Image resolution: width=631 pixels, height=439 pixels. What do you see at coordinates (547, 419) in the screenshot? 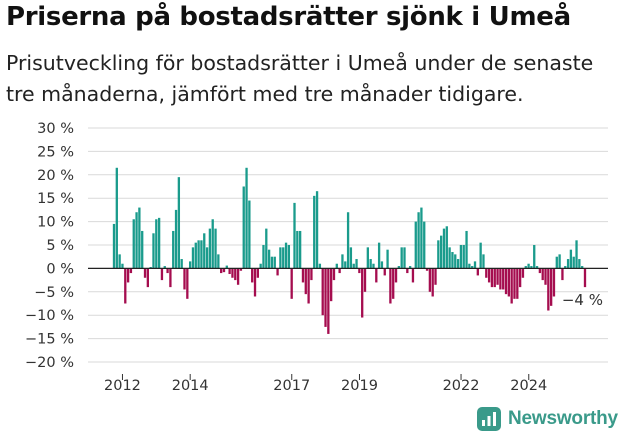
I see `newsworthy-logo: Newsworthy` at bounding box center [547, 419].